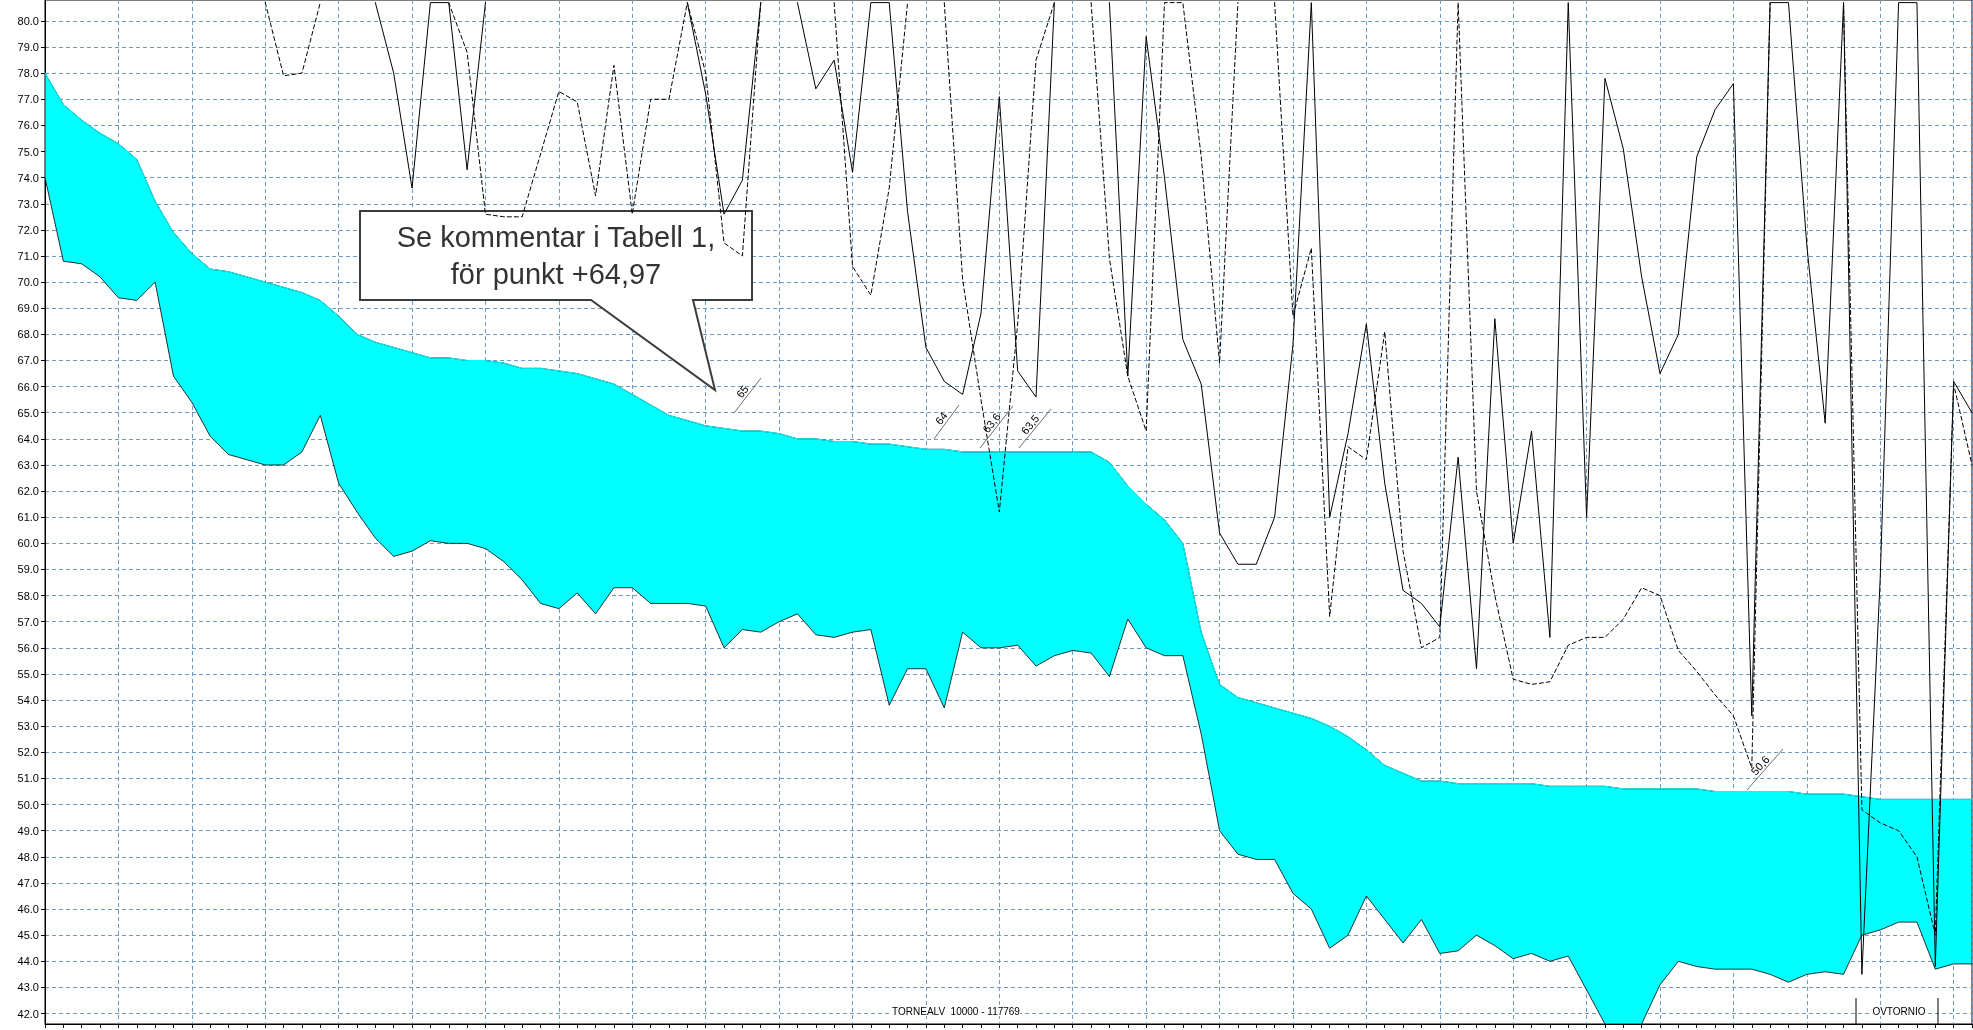 This screenshot has width=1973, height=1030. I want to click on y-tick-label: 73.0, so click(28, 203).